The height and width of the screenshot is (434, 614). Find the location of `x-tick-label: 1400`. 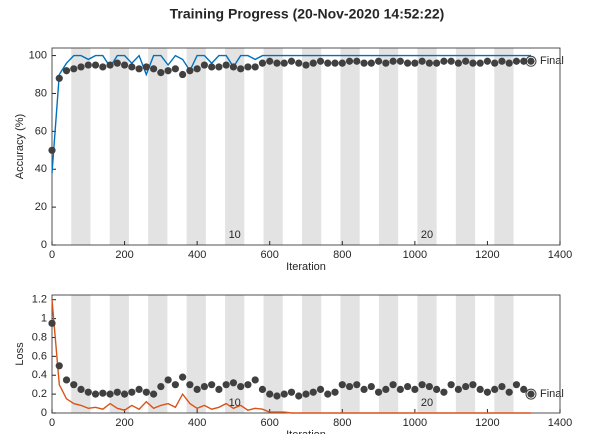

x-tick-label: 1400 is located at coordinates (560, 423).